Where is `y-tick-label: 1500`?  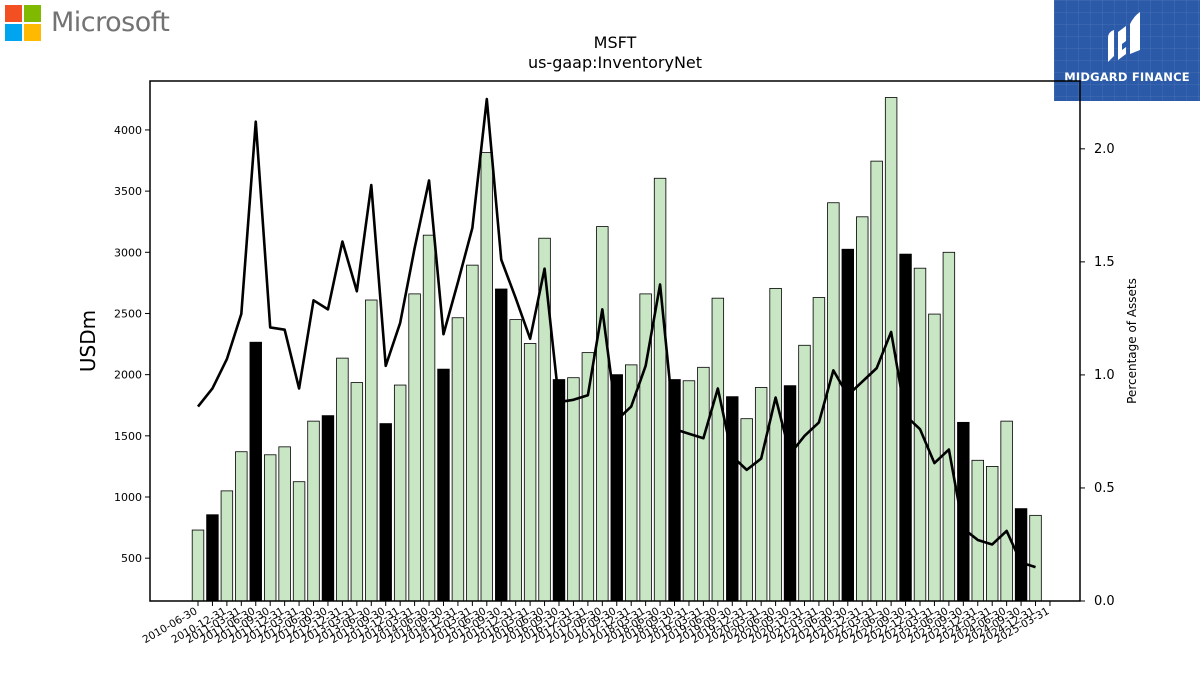 y-tick-label: 1500 is located at coordinates (128, 436).